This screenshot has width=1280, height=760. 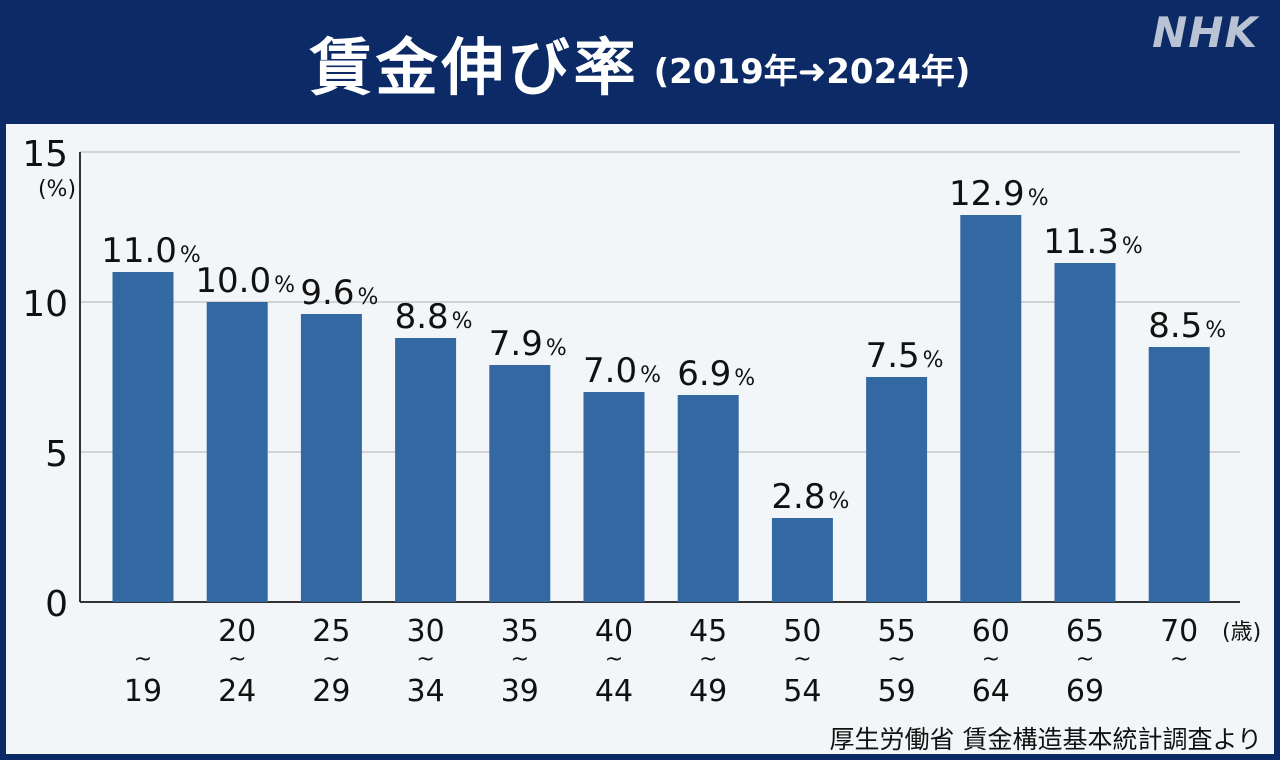 What do you see at coordinates (812, 71) in the screenshot?
I see `chart-subtitle: (2019年➜2024年)` at bounding box center [812, 71].